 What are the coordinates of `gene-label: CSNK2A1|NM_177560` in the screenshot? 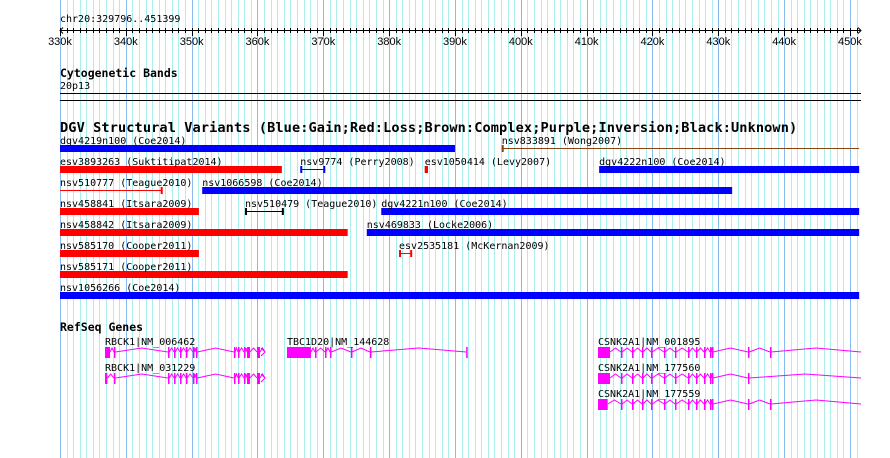 It's located at (649, 368).